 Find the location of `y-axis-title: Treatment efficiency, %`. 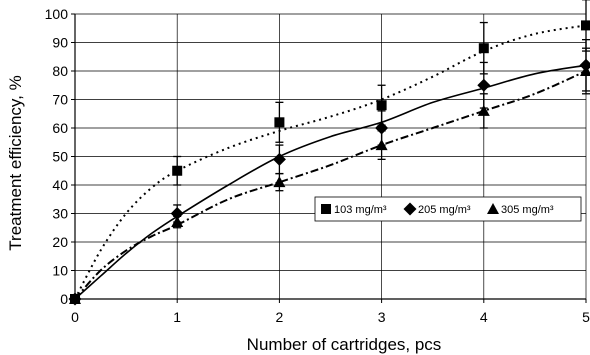

y-axis-title: Treatment efficiency, % is located at coordinates (15, 162).